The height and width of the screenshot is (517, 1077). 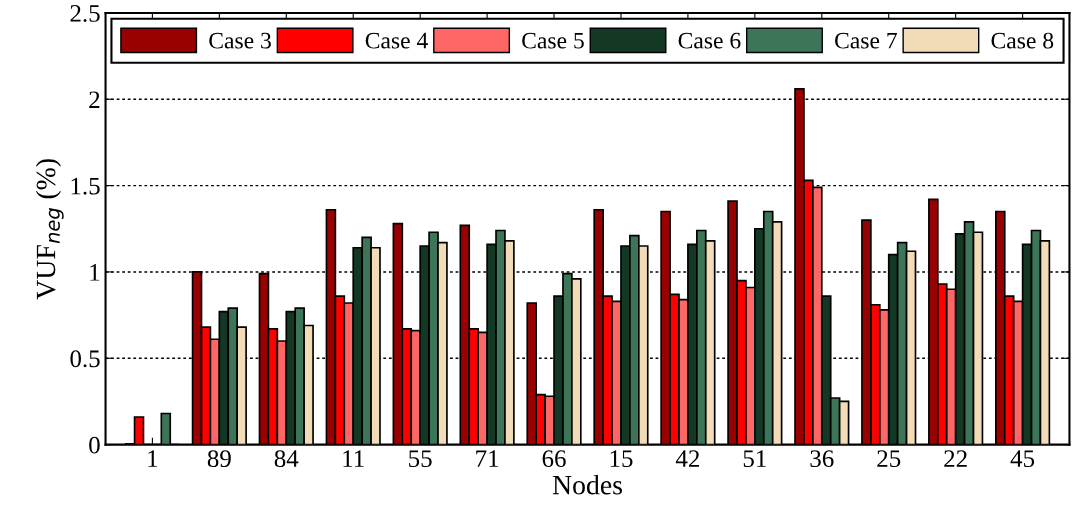 I want to click on y-tick-label: 2.5, so click(x=85, y=13).